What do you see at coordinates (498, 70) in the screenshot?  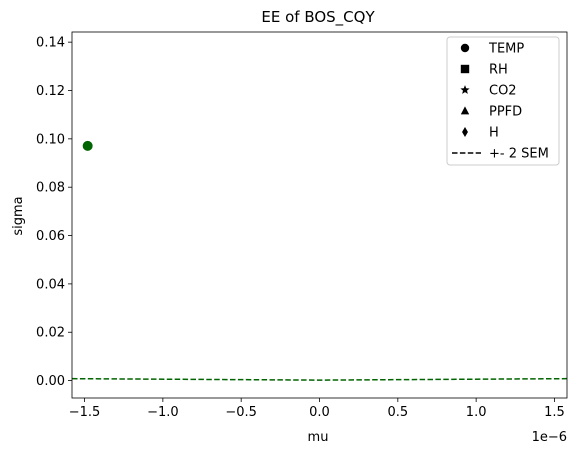 I see `legend-label: RH` at bounding box center [498, 70].